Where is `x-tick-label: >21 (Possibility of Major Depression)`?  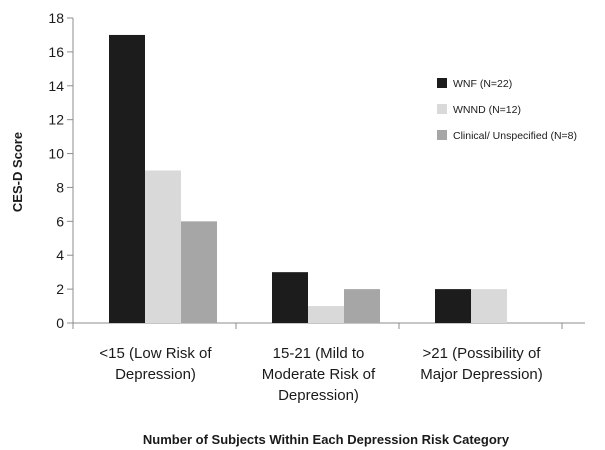 x-tick-label: >21 (Possibility of Major Depression) is located at coordinates (481, 364).